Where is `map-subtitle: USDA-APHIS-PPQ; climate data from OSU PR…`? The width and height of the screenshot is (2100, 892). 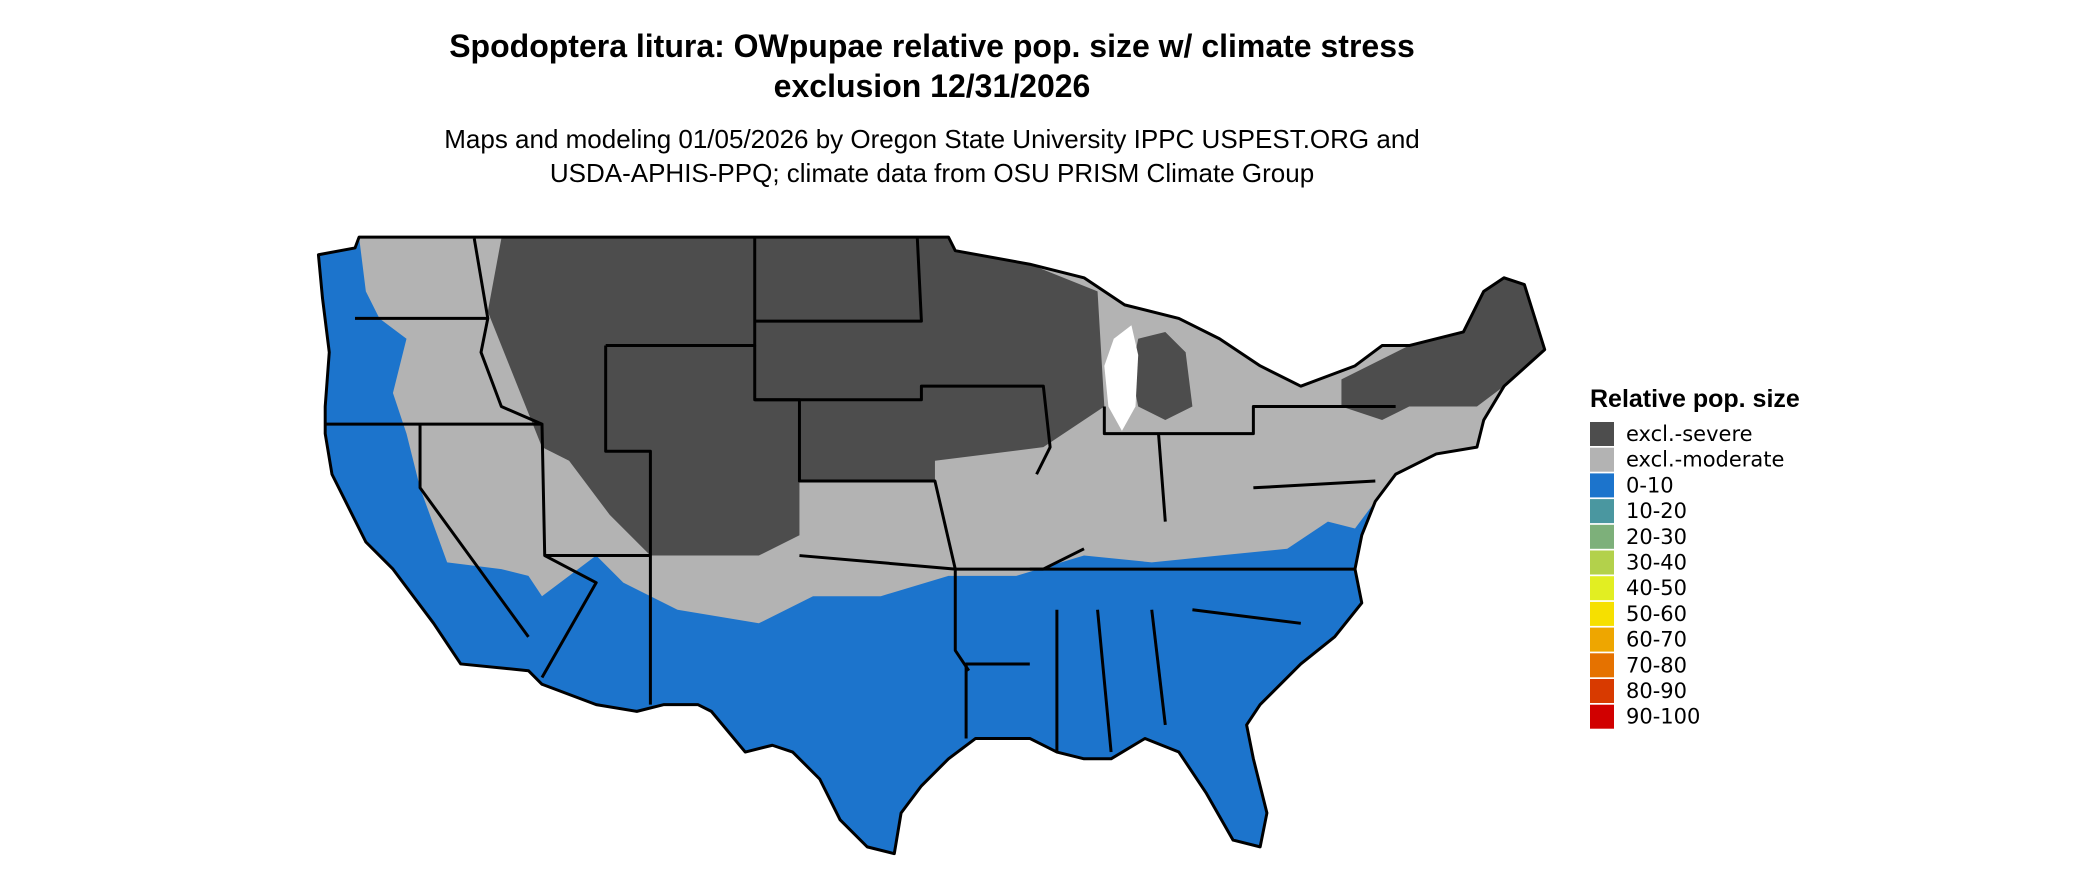
map-subtitle: USDA-APHIS-PPQ; climate data from OSU PR… is located at coordinates (932, 173).